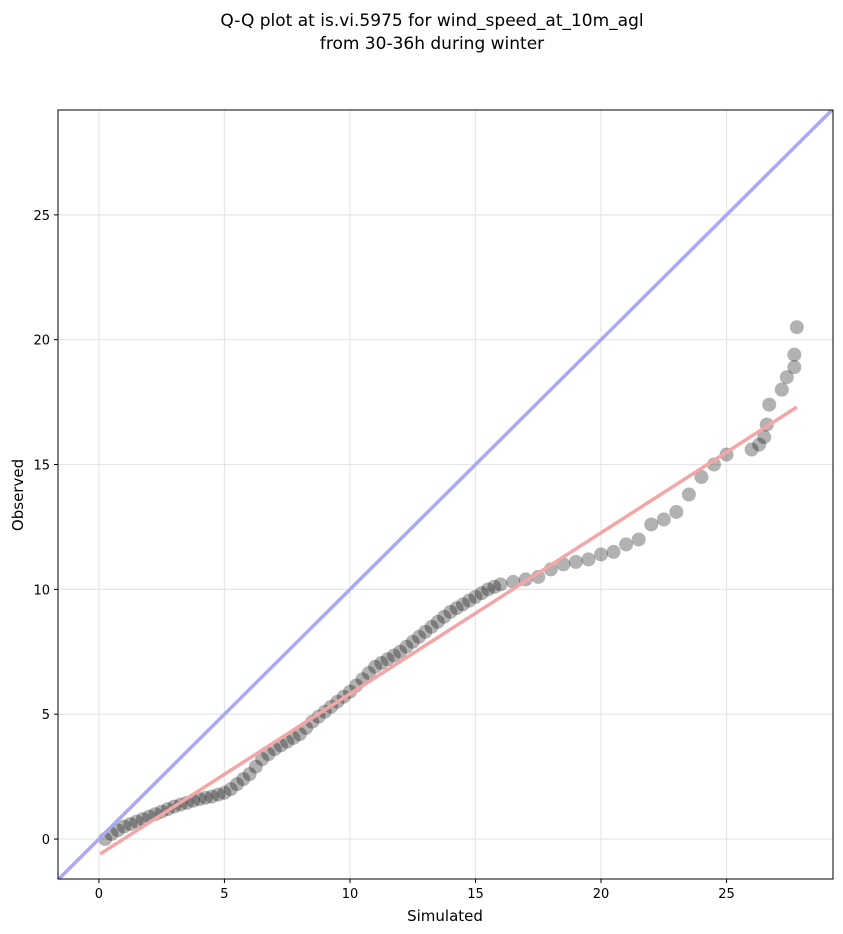 Image resolution: width=843 pixels, height=934 pixels. Describe the element at coordinates (445, 916) in the screenshot. I see `x-axis-label: Simulated` at that location.